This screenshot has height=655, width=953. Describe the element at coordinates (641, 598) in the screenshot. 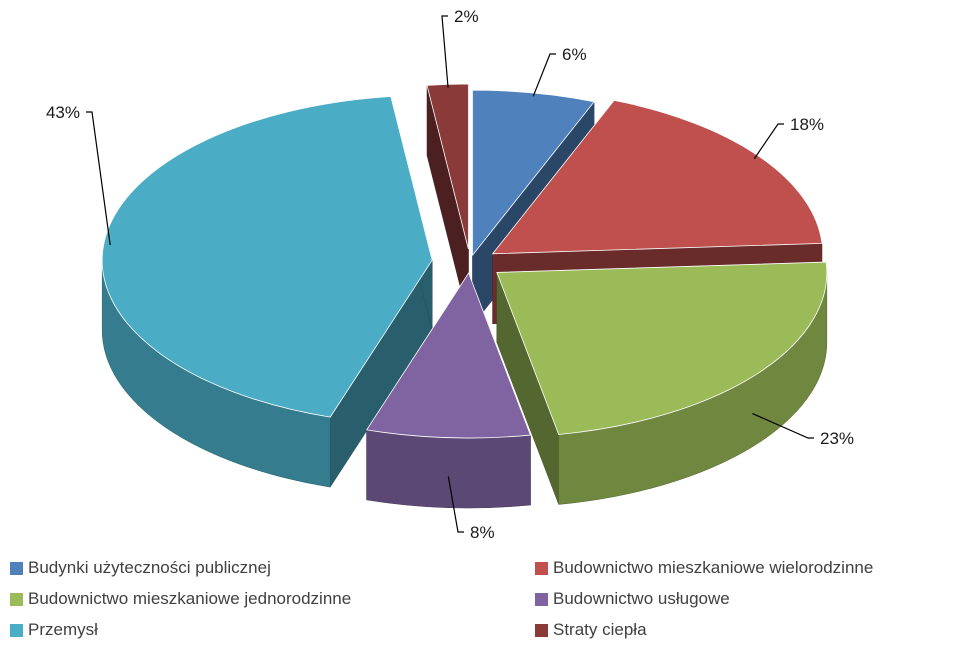

I see `legend-label: Budownictwo usługowe` at that location.